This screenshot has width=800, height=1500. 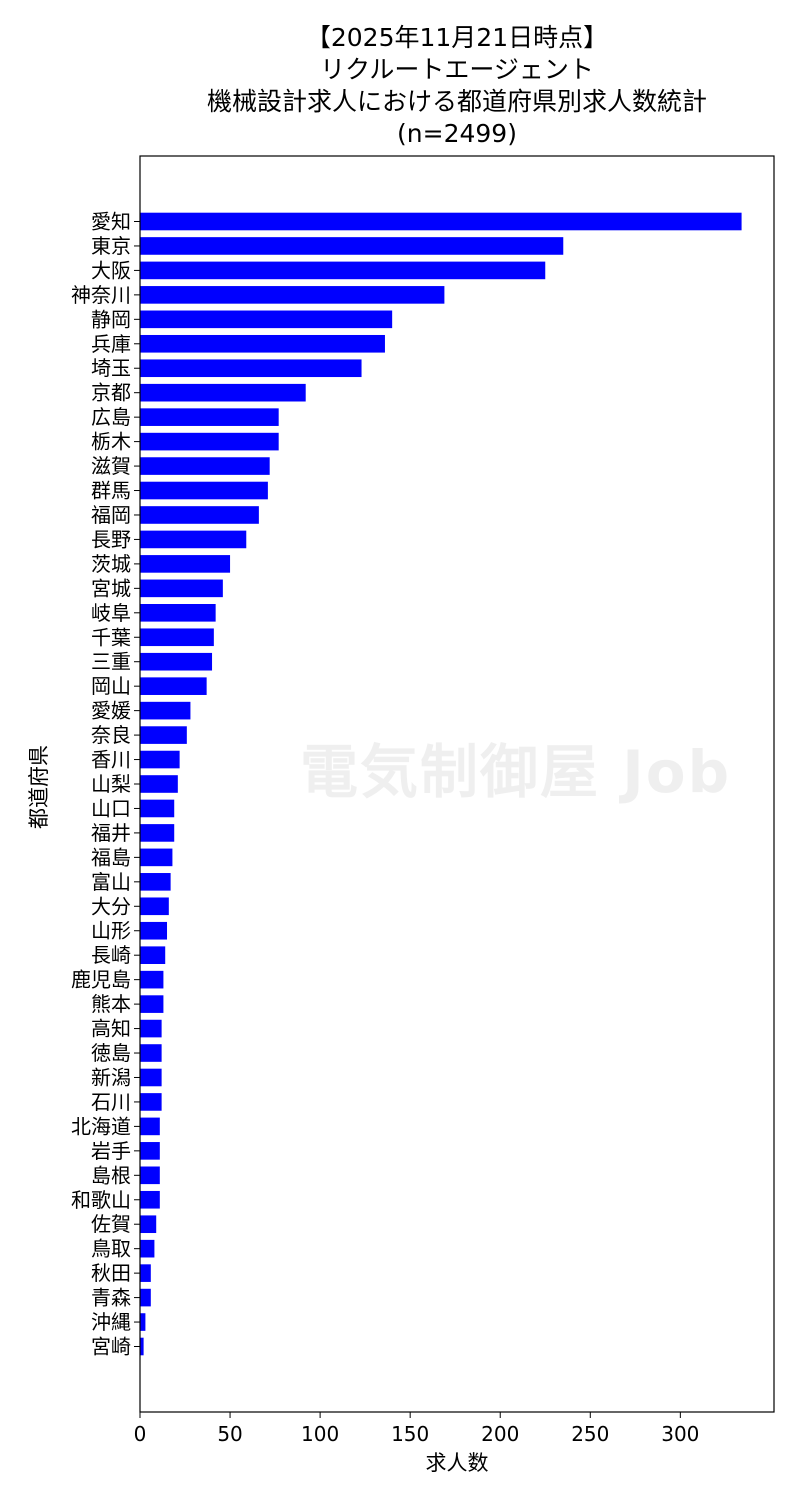 I want to click on x-axis-label: 求人数, so click(x=457, y=1463).